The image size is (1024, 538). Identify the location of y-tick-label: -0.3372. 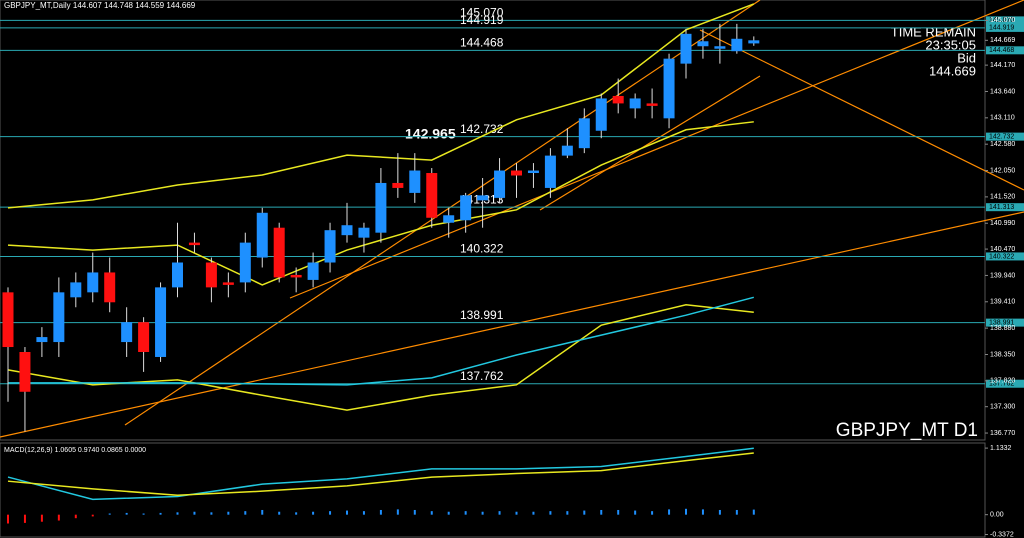
(1002, 534).